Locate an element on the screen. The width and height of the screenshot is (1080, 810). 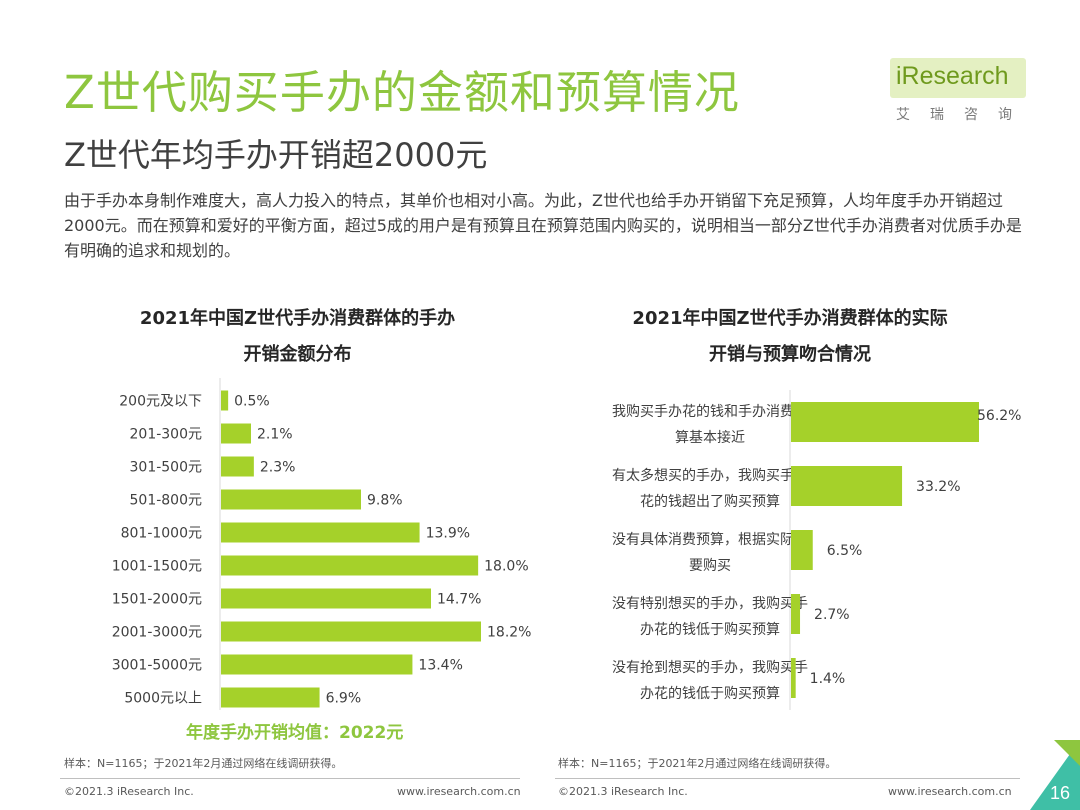
logo-wordmark: iResearch is located at coordinates (952, 76).